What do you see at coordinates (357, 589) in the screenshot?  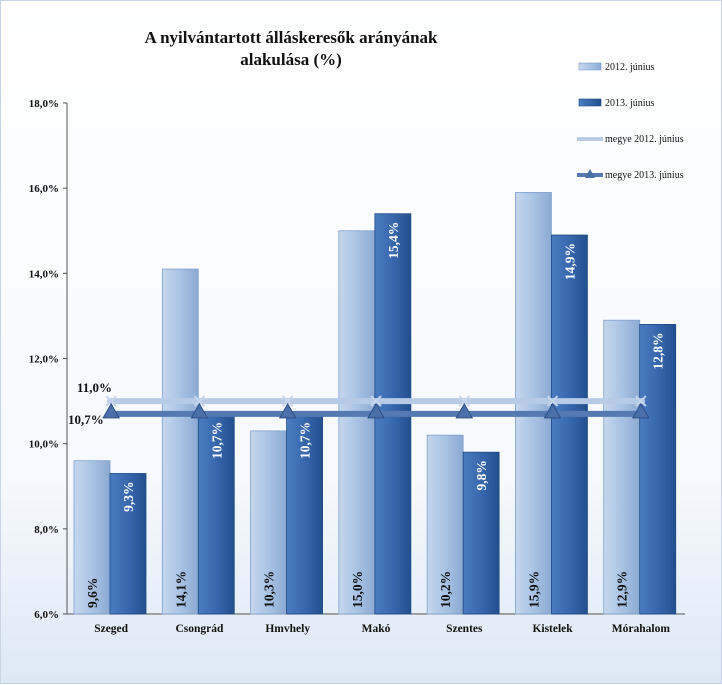 I see `bar-data-label: 15,0%` at bounding box center [357, 589].